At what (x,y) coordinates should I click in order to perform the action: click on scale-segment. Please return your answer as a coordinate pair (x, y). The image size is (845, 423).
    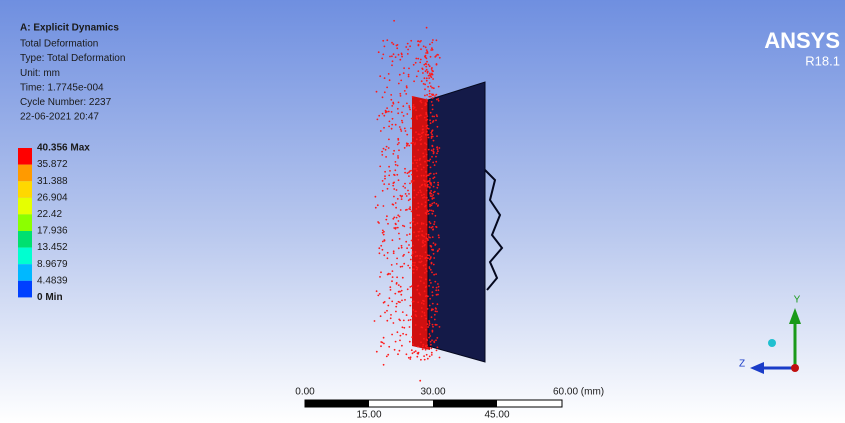
    Looking at the image, I should click on (337, 403).